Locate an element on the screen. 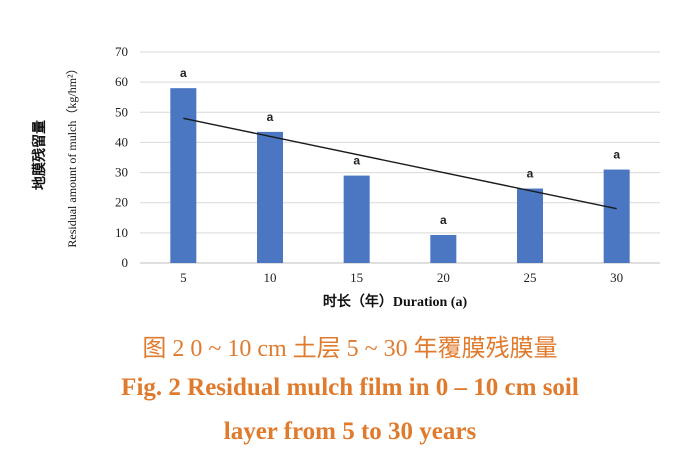  x-tick-label: 30 is located at coordinates (616, 277).